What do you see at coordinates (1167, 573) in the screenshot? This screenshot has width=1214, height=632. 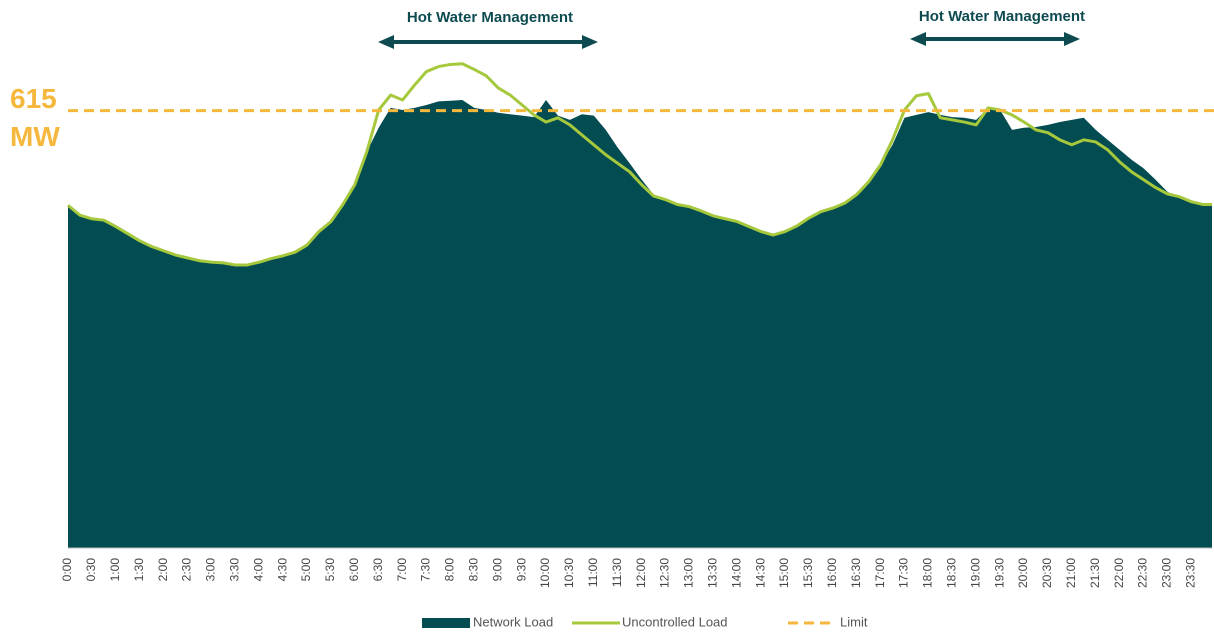 I see `x-tick-label: 23:00` at bounding box center [1167, 573].